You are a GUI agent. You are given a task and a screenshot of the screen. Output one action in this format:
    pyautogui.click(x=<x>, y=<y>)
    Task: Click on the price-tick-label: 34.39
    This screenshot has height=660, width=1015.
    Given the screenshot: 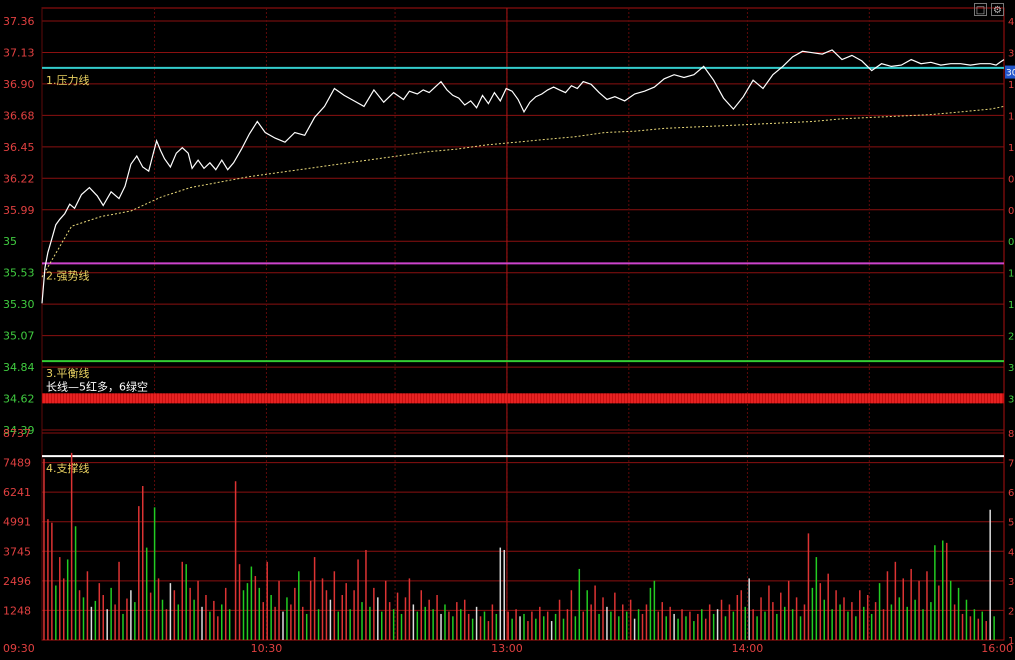 What is the action you would take?
    pyautogui.click(x=19, y=430)
    